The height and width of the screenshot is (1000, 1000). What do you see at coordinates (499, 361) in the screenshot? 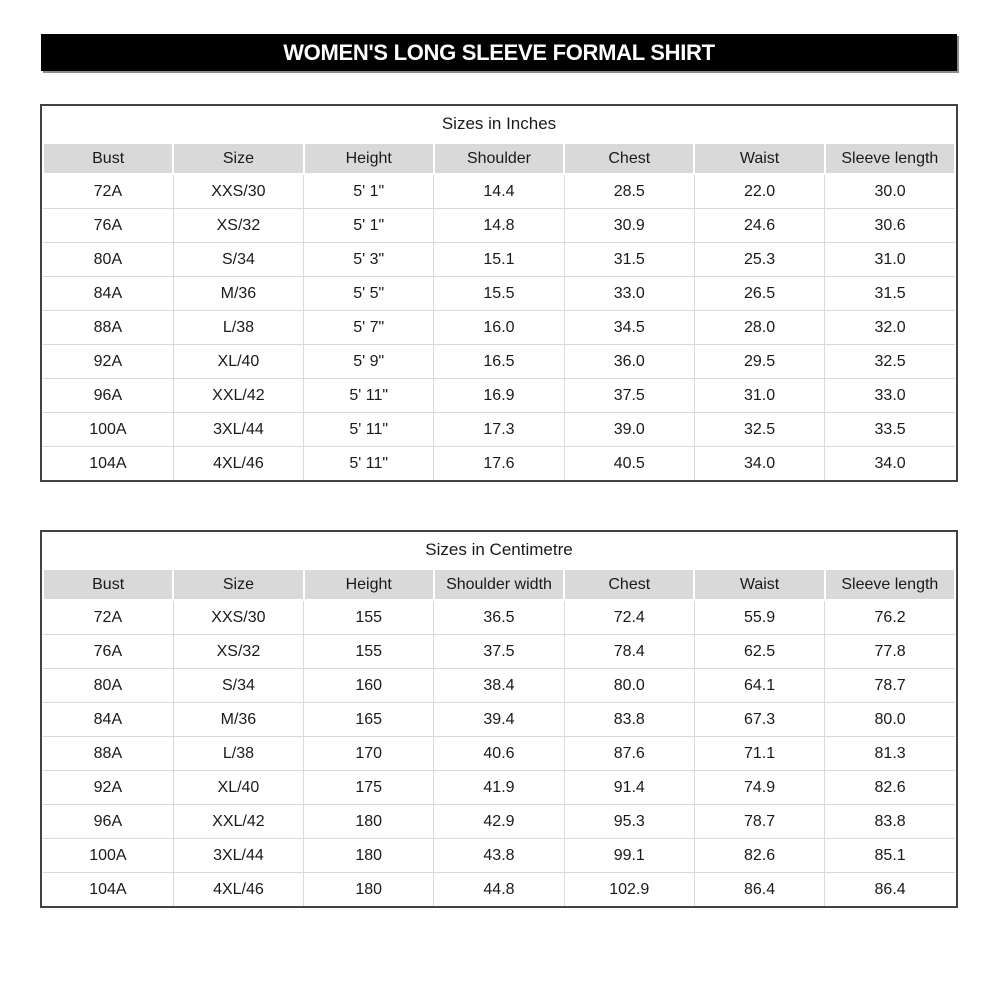
I see `table-cell: 16.5` at bounding box center [499, 361].